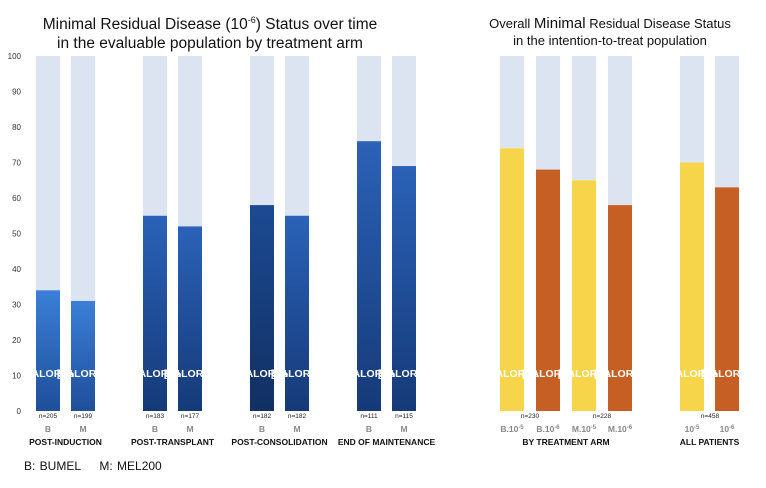  I want to click on y-tick-label: 10, so click(16, 376).